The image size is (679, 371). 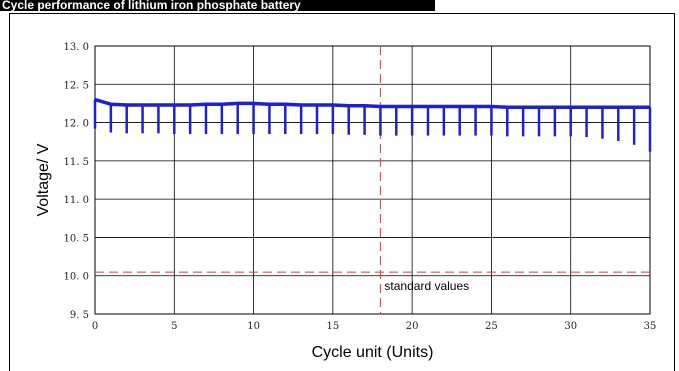 I want to click on y-tick-label: 13. 0, so click(x=76, y=47).